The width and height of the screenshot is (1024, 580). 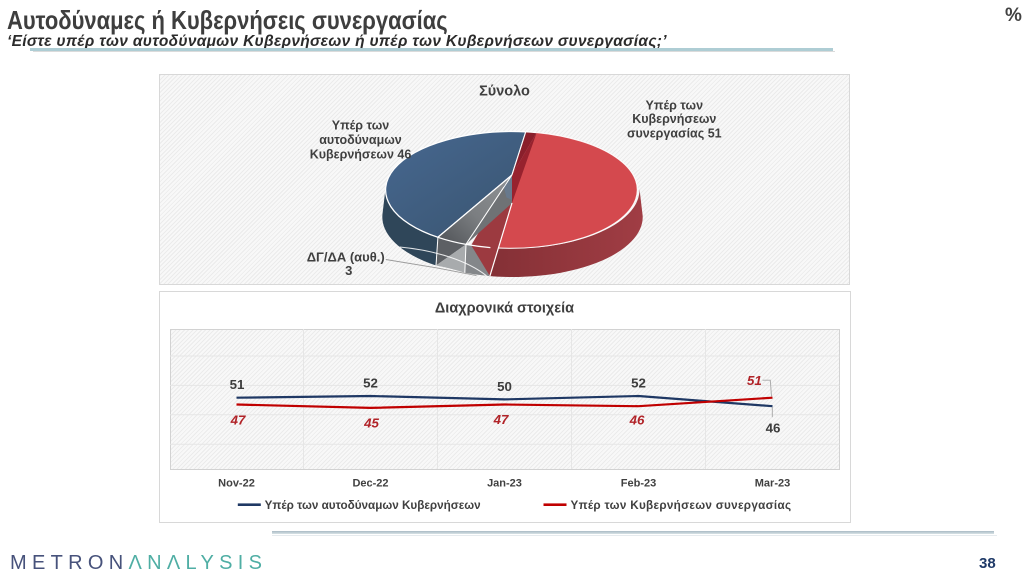 I want to click on svg-text:Υπέρ των αυτοδύναμων Κυβερνήσε: Υπέρ των αυτοδύναμων Κυβερνήσεων, so click(x=373, y=505).